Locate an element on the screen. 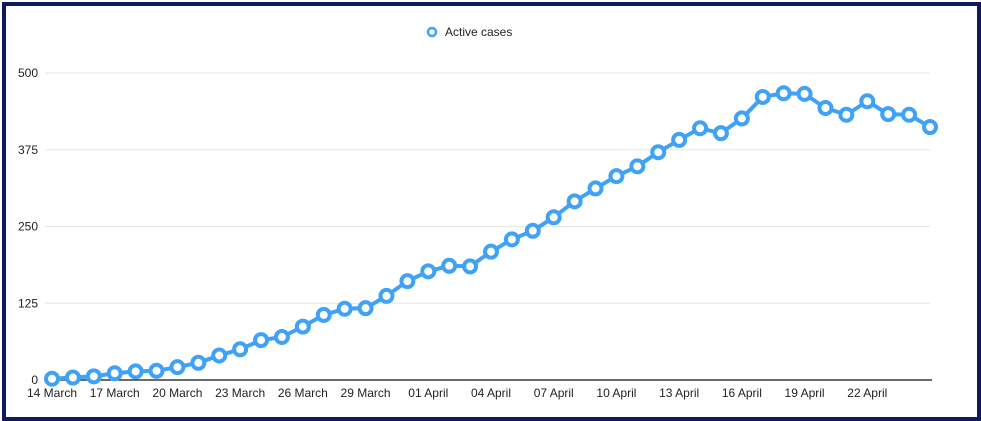 This screenshot has width=981, height=421. x-tick-label: 19 April is located at coordinates (805, 393).